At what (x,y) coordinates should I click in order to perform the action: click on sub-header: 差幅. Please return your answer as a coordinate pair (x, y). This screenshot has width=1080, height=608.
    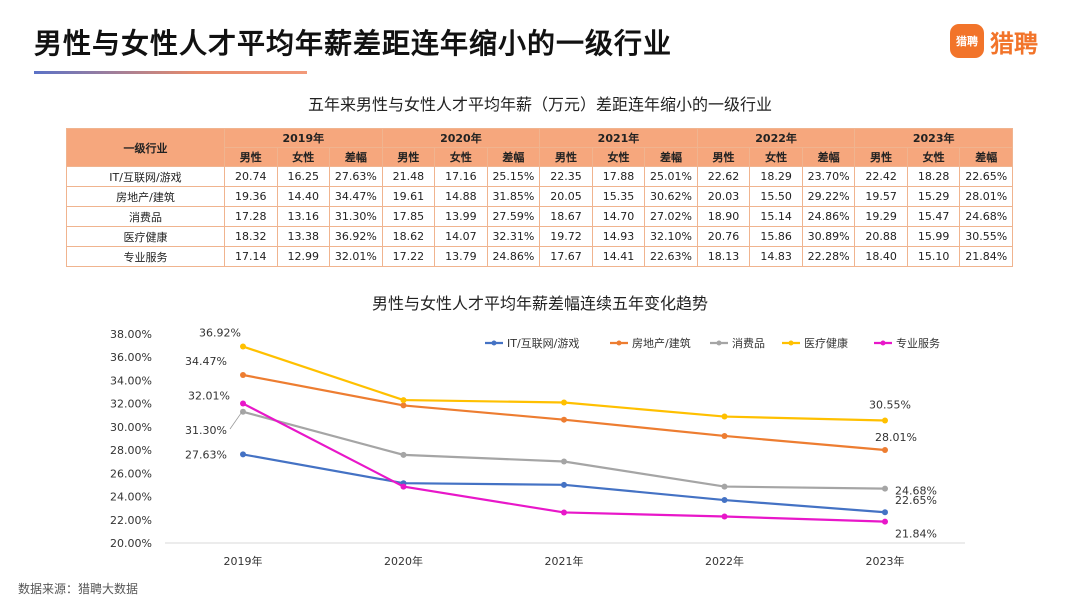
    Looking at the image, I should click on (986, 157).